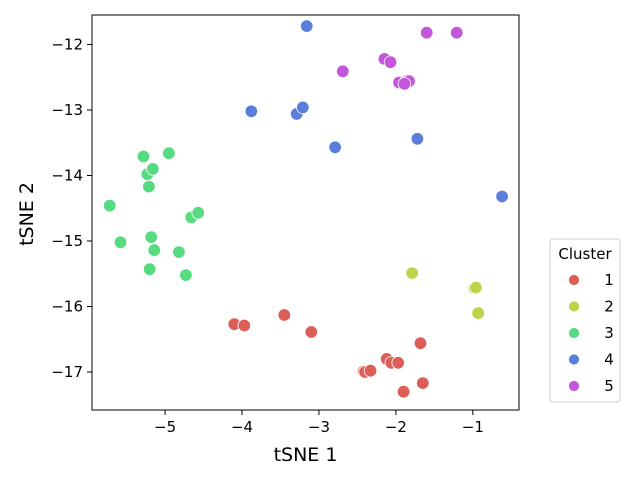 The height and width of the screenshot is (480, 640). What do you see at coordinates (67, 110) in the screenshot?
I see `y-tick-label: −13` at bounding box center [67, 110].